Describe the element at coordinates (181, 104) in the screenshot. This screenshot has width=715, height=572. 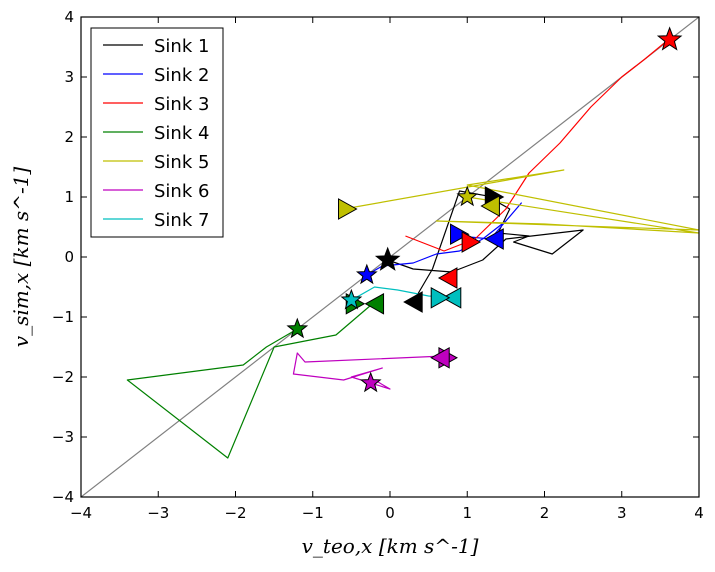
I see `legend-label-sink-3: Sink 3` at that location.